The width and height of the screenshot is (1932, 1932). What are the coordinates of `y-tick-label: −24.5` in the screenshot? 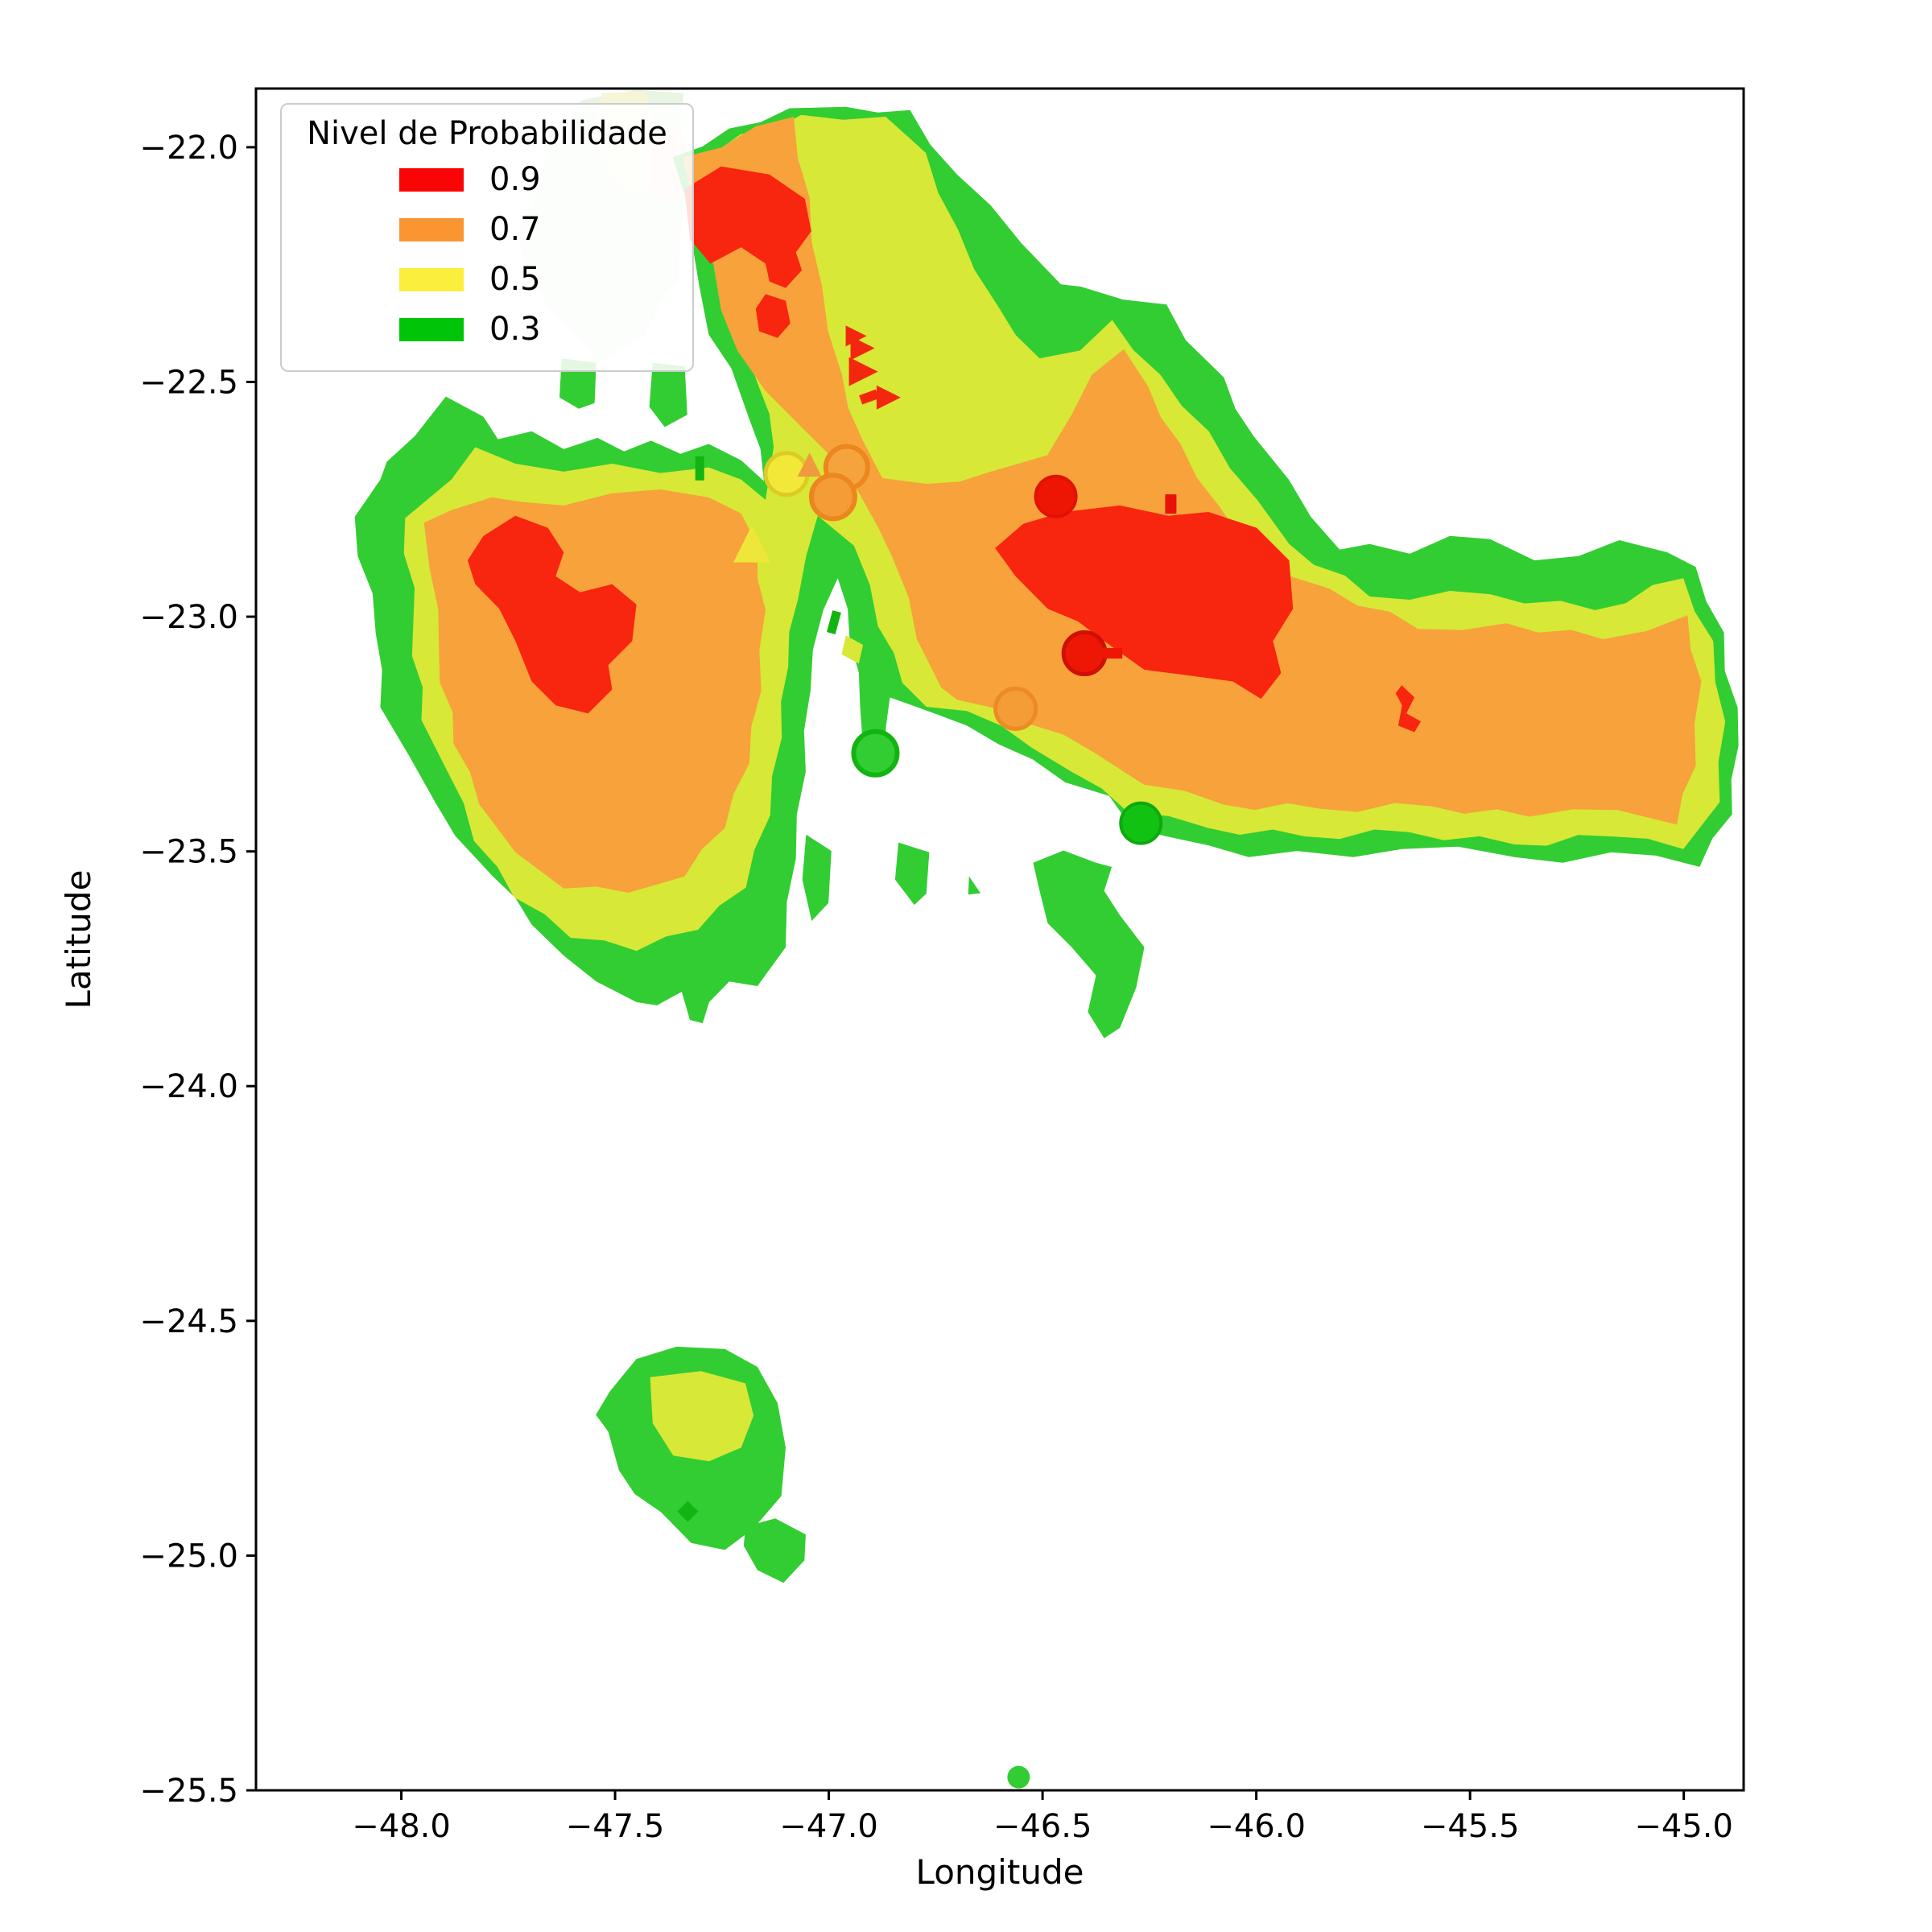 It's located at (188, 1321).